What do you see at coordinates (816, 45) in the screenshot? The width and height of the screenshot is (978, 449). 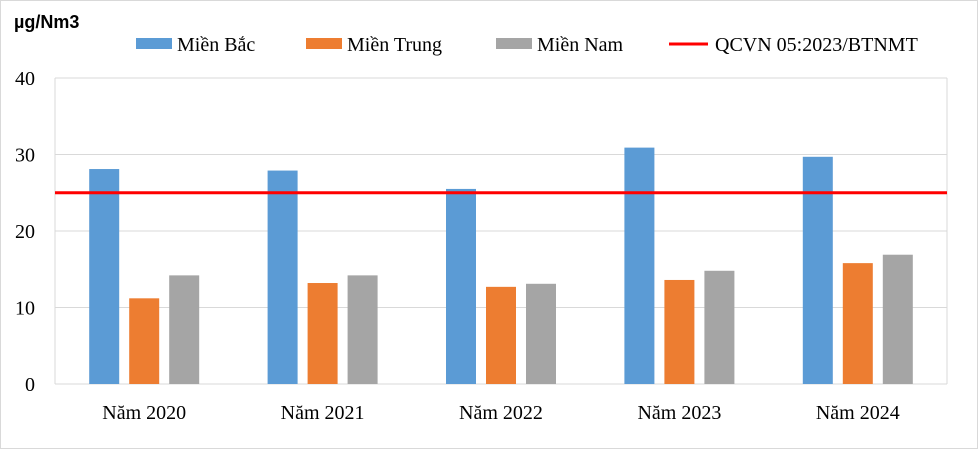 I see `legend-label: QCVN 05:2023/BTNMT` at bounding box center [816, 45].